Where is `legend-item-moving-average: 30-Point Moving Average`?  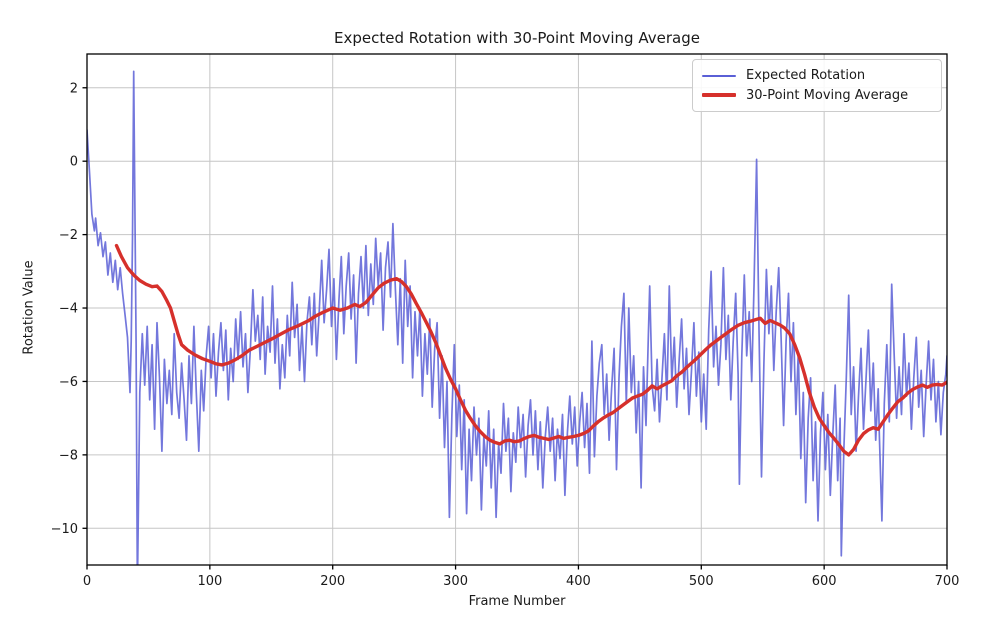
legend-item-moving-average: 30-Point Moving Average is located at coordinates (816, 95).